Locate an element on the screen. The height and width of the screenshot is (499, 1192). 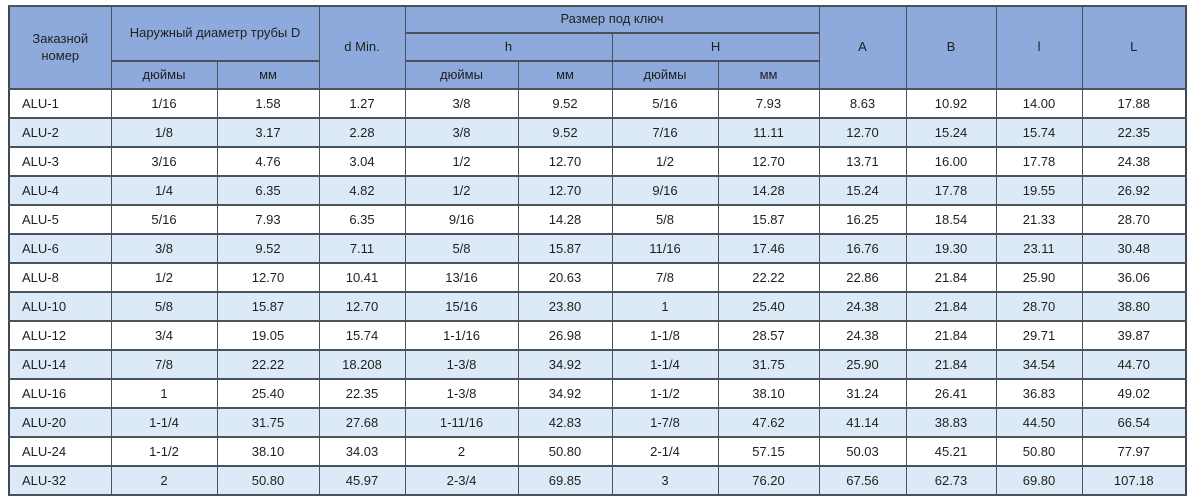
table-cell: 69.85 is located at coordinates (565, 480).